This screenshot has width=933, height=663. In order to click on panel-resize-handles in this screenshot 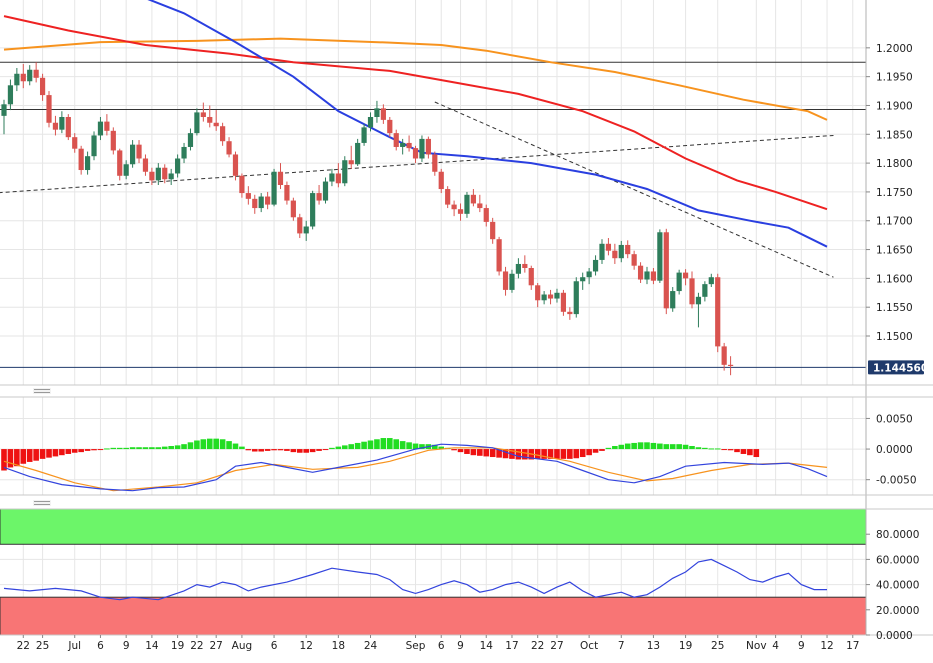, I will do `click(42, 447)`.